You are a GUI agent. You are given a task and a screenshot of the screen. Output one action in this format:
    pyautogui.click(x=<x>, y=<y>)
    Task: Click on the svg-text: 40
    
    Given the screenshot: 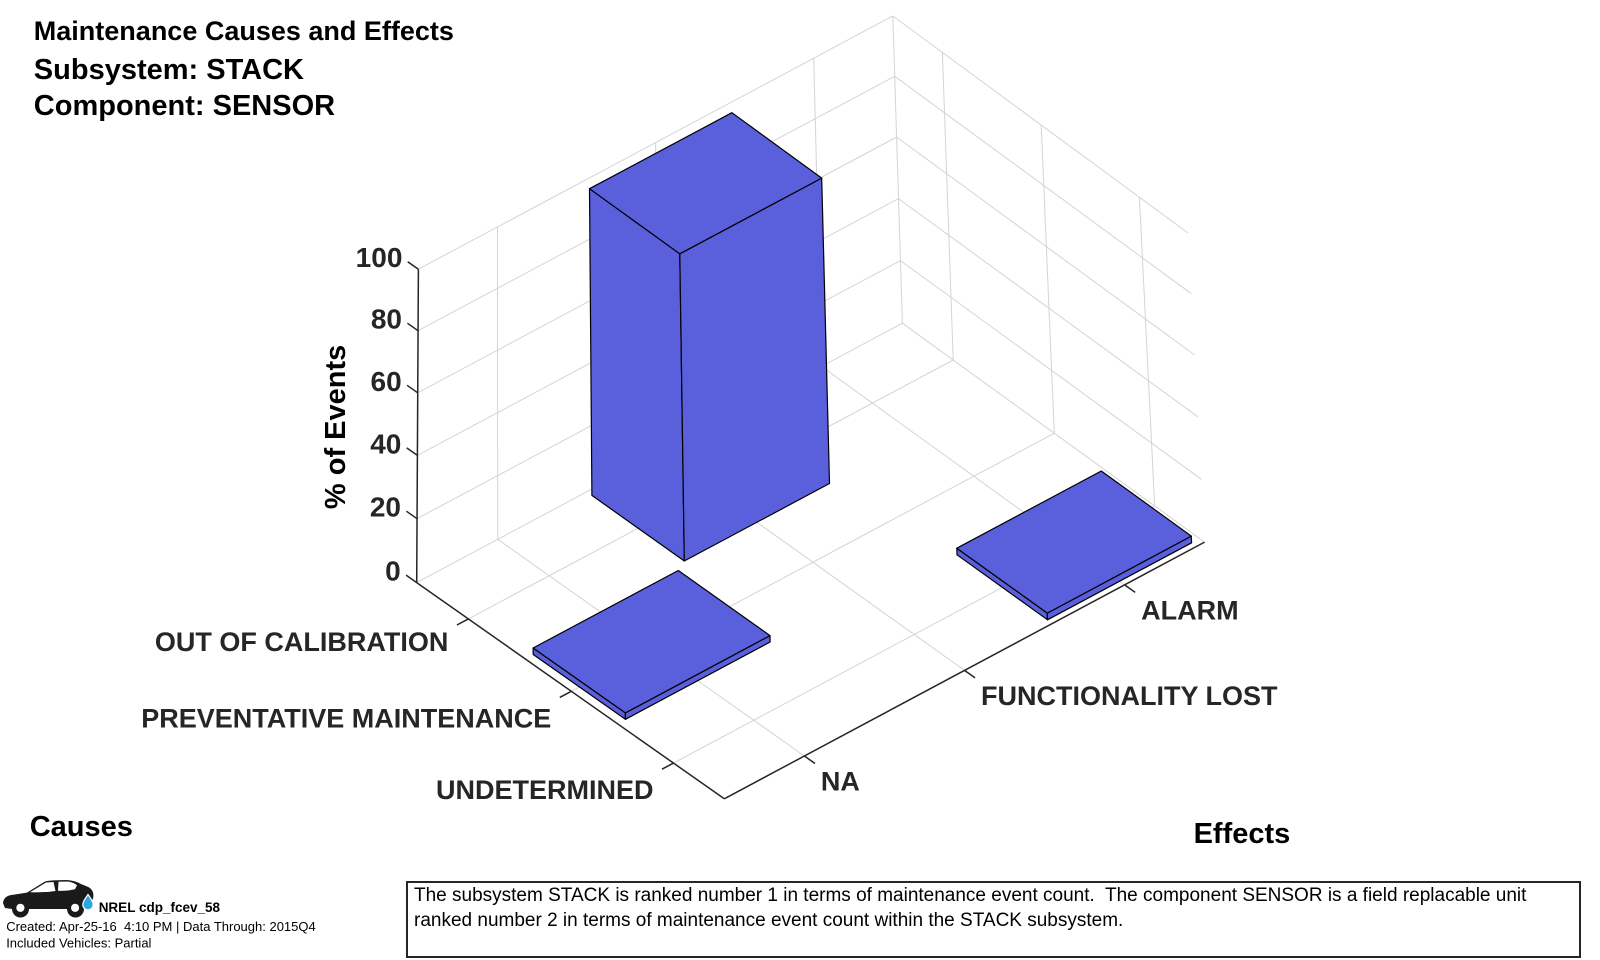 What is the action you would take?
    pyautogui.click(x=385, y=443)
    